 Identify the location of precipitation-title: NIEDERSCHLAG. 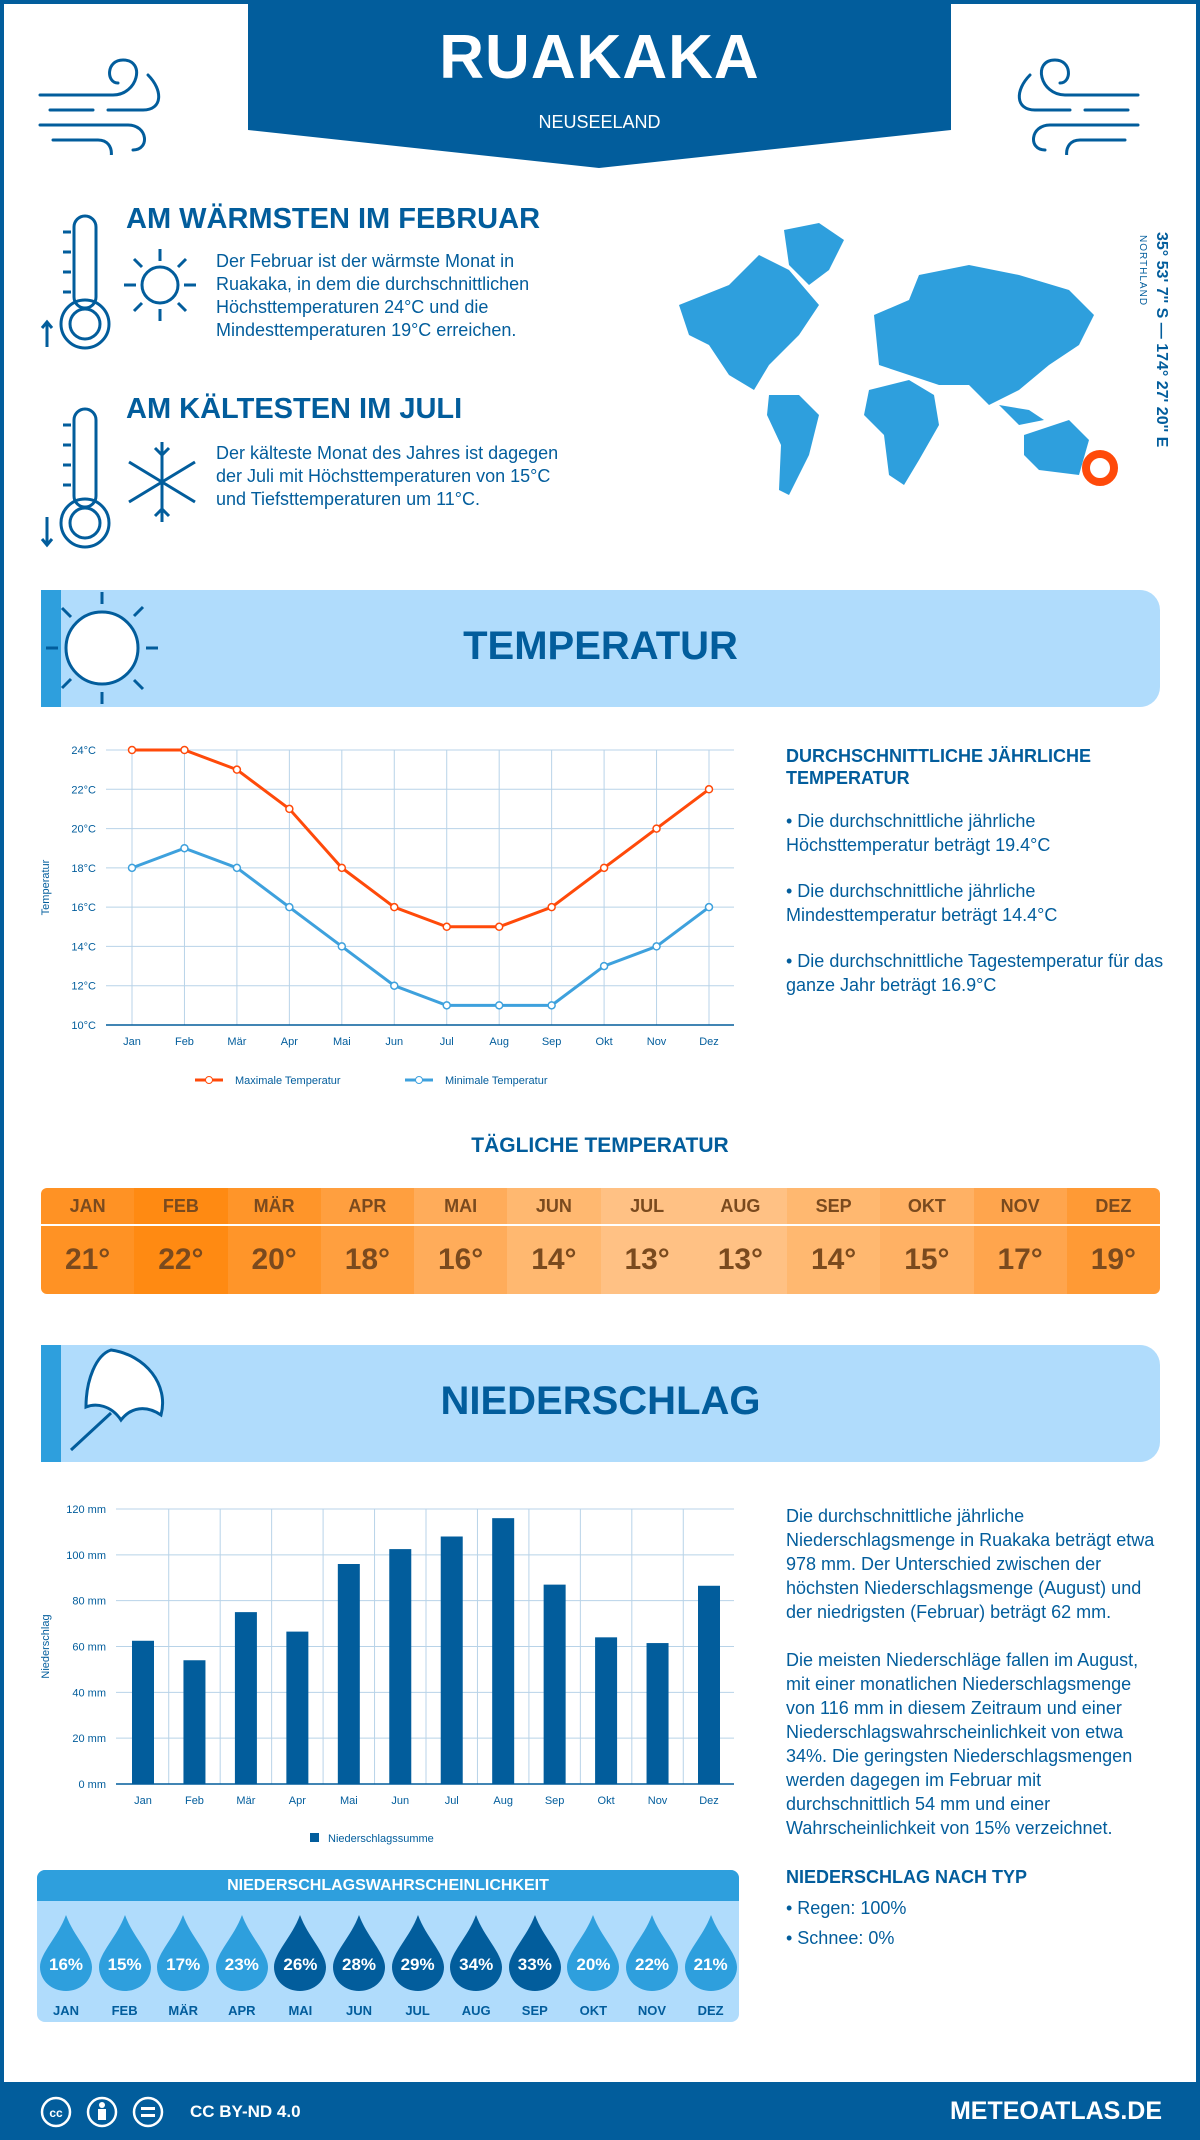
(600, 1401).